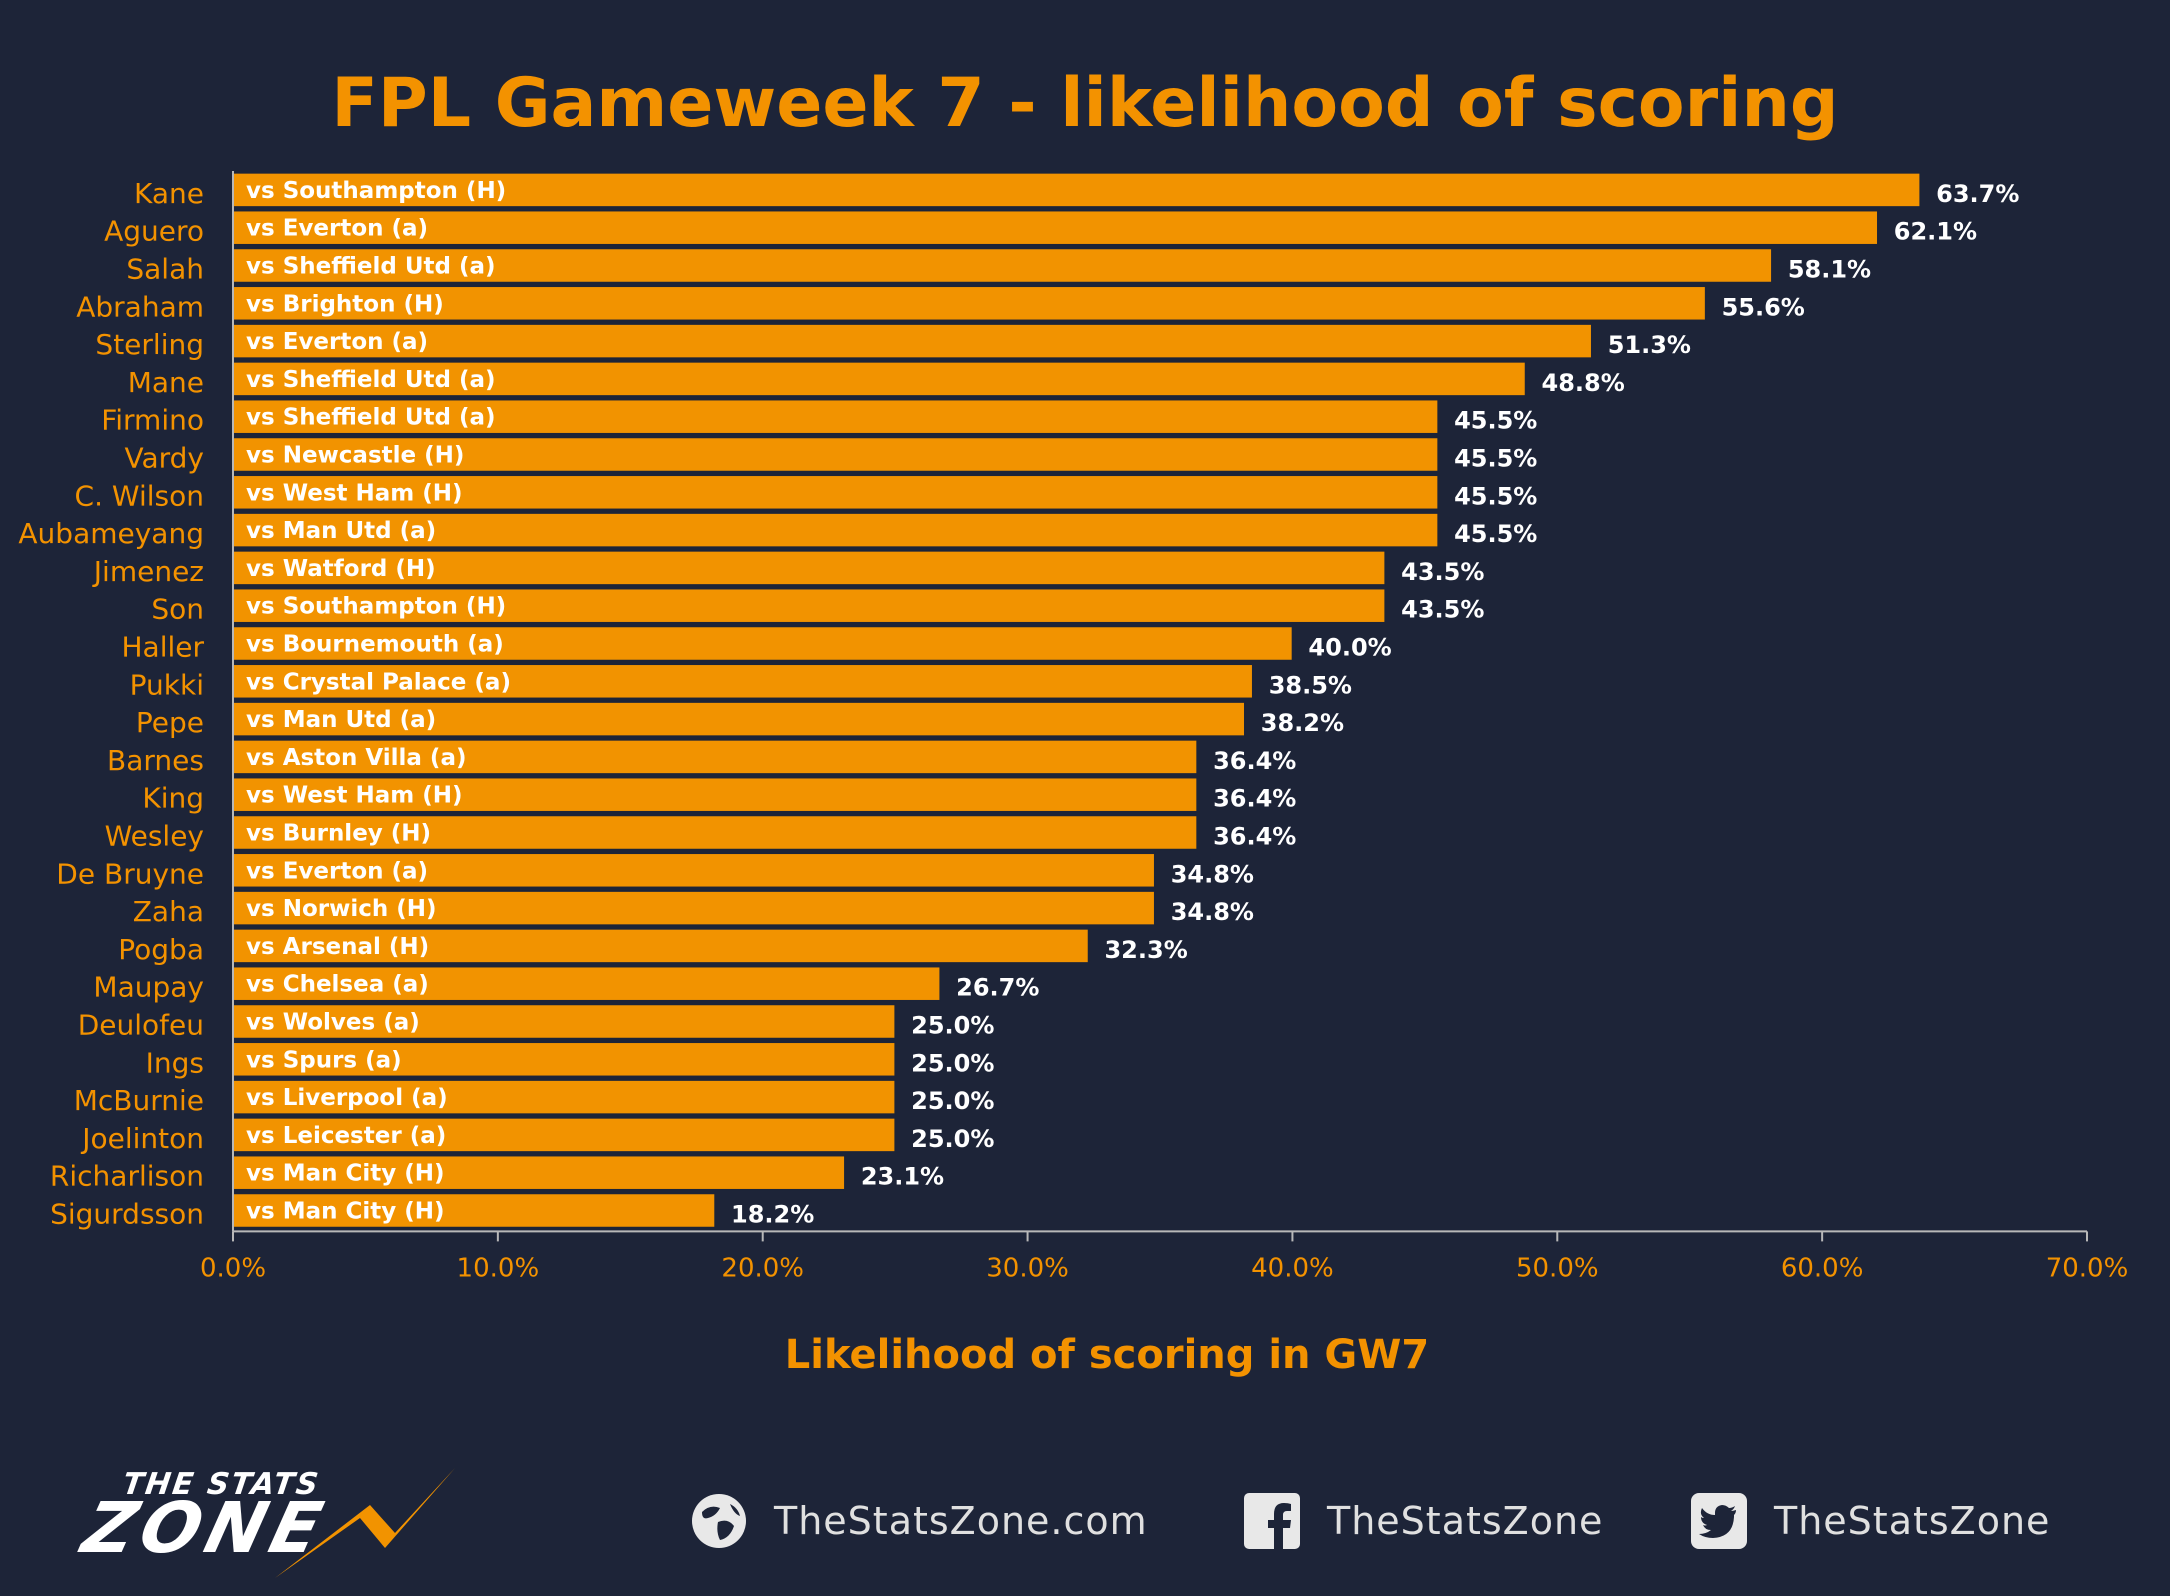  What do you see at coordinates (1822, 1268) in the screenshot?
I see `x-tick-label: 60.0%` at bounding box center [1822, 1268].